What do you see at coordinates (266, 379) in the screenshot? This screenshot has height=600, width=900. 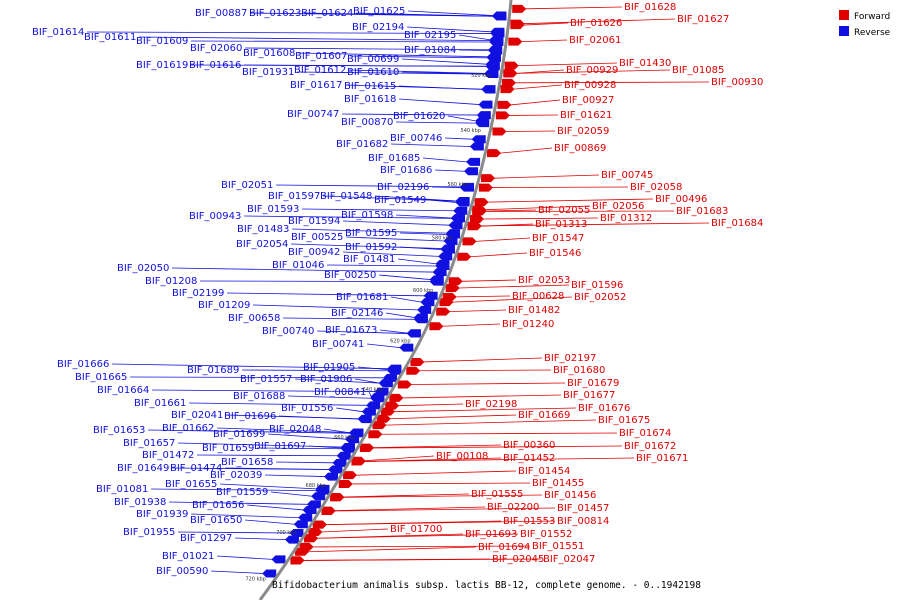 I see `gene-label: BIF_01557` at bounding box center [266, 379].